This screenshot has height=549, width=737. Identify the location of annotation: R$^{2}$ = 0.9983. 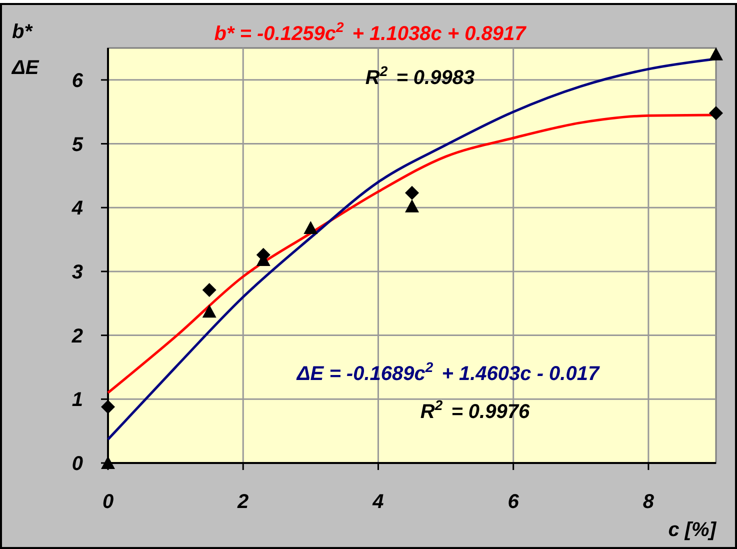
(420, 76).